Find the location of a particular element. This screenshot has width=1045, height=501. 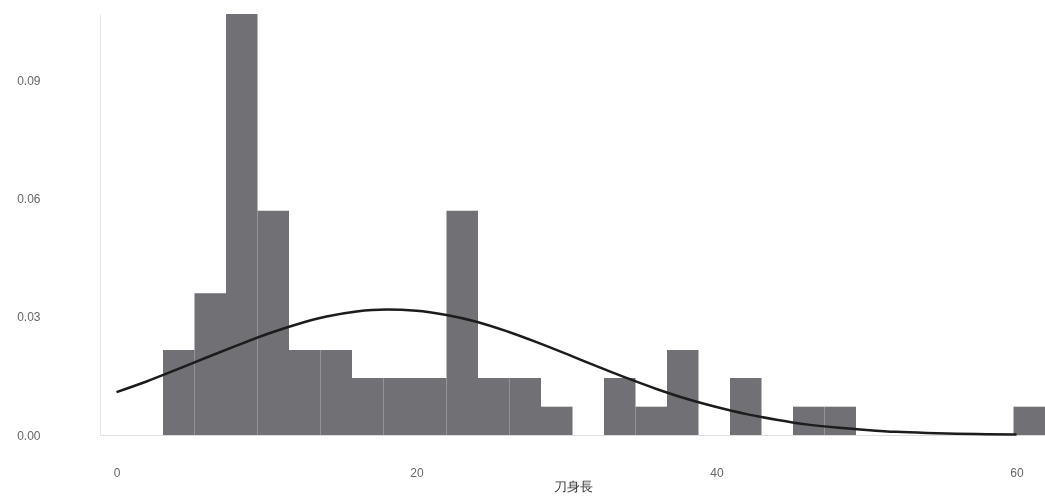

x-tick-label: 60 is located at coordinates (1017, 472).